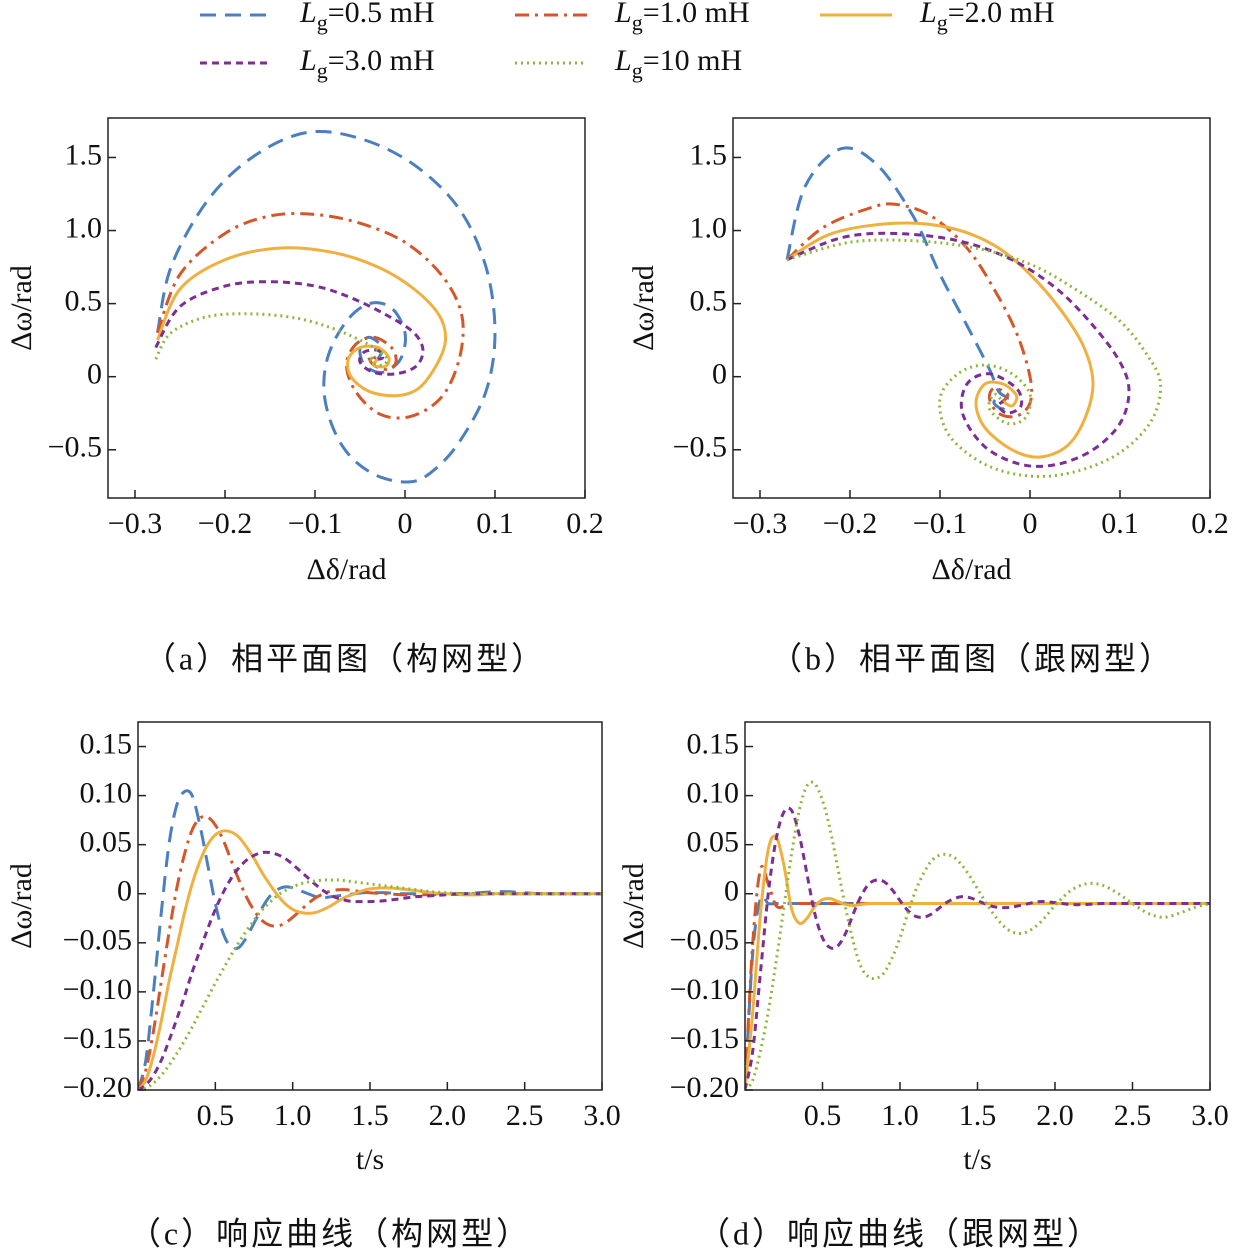 The width and height of the screenshot is (1235, 1256). I want to click on legend-rest: =2.0 mH, so click(1001, 14).